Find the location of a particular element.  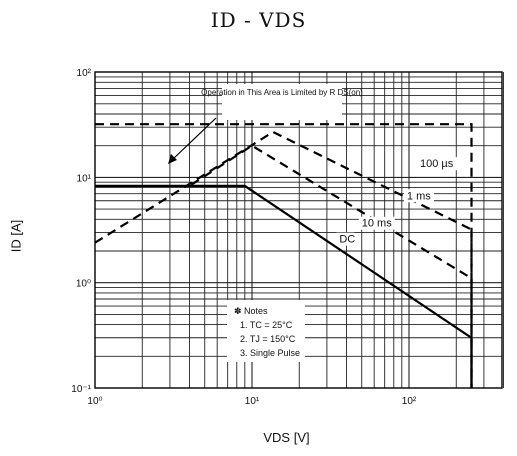

notes-box-background is located at coordinates (266, 331).